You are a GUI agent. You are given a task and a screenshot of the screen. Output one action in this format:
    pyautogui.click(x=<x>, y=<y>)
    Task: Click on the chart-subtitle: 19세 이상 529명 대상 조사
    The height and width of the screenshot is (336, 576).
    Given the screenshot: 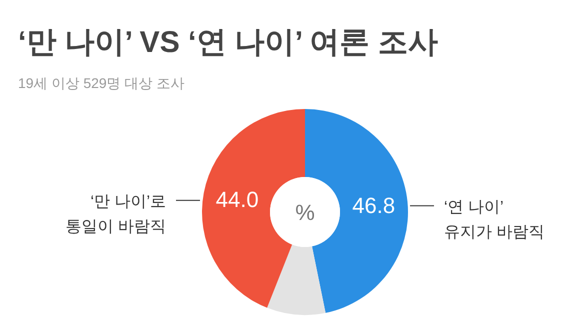 What is the action you would take?
    pyautogui.click(x=101, y=83)
    